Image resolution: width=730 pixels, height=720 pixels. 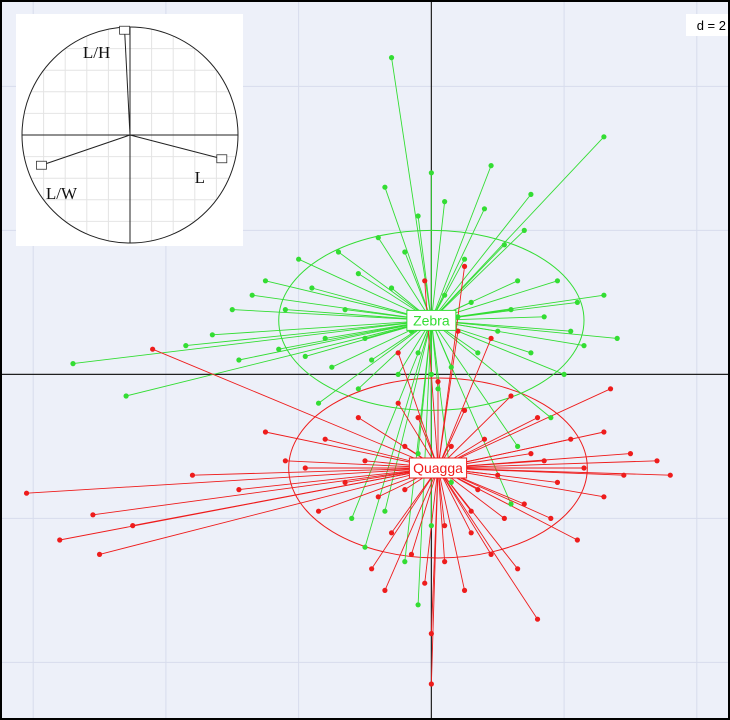 I want to click on group-labels: Zebra Quagga, so click(x=437, y=394).